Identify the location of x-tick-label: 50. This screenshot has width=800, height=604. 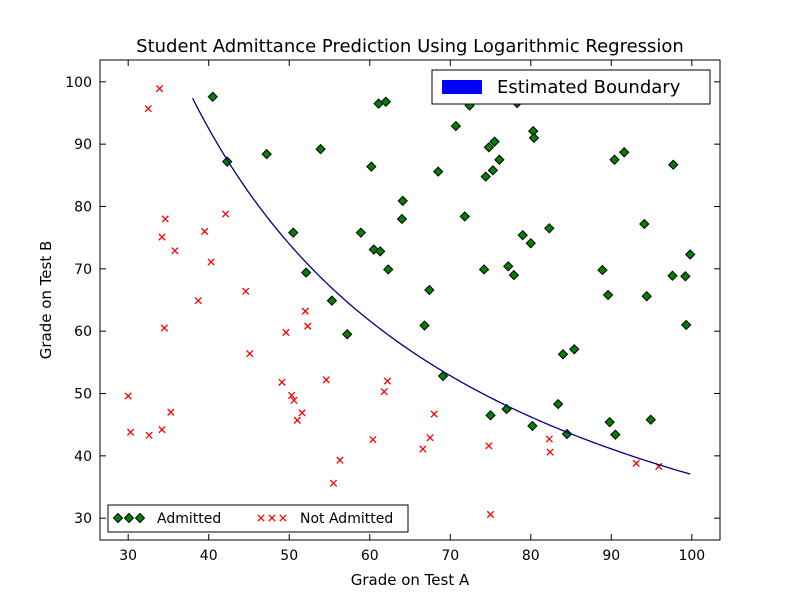
(289, 556).